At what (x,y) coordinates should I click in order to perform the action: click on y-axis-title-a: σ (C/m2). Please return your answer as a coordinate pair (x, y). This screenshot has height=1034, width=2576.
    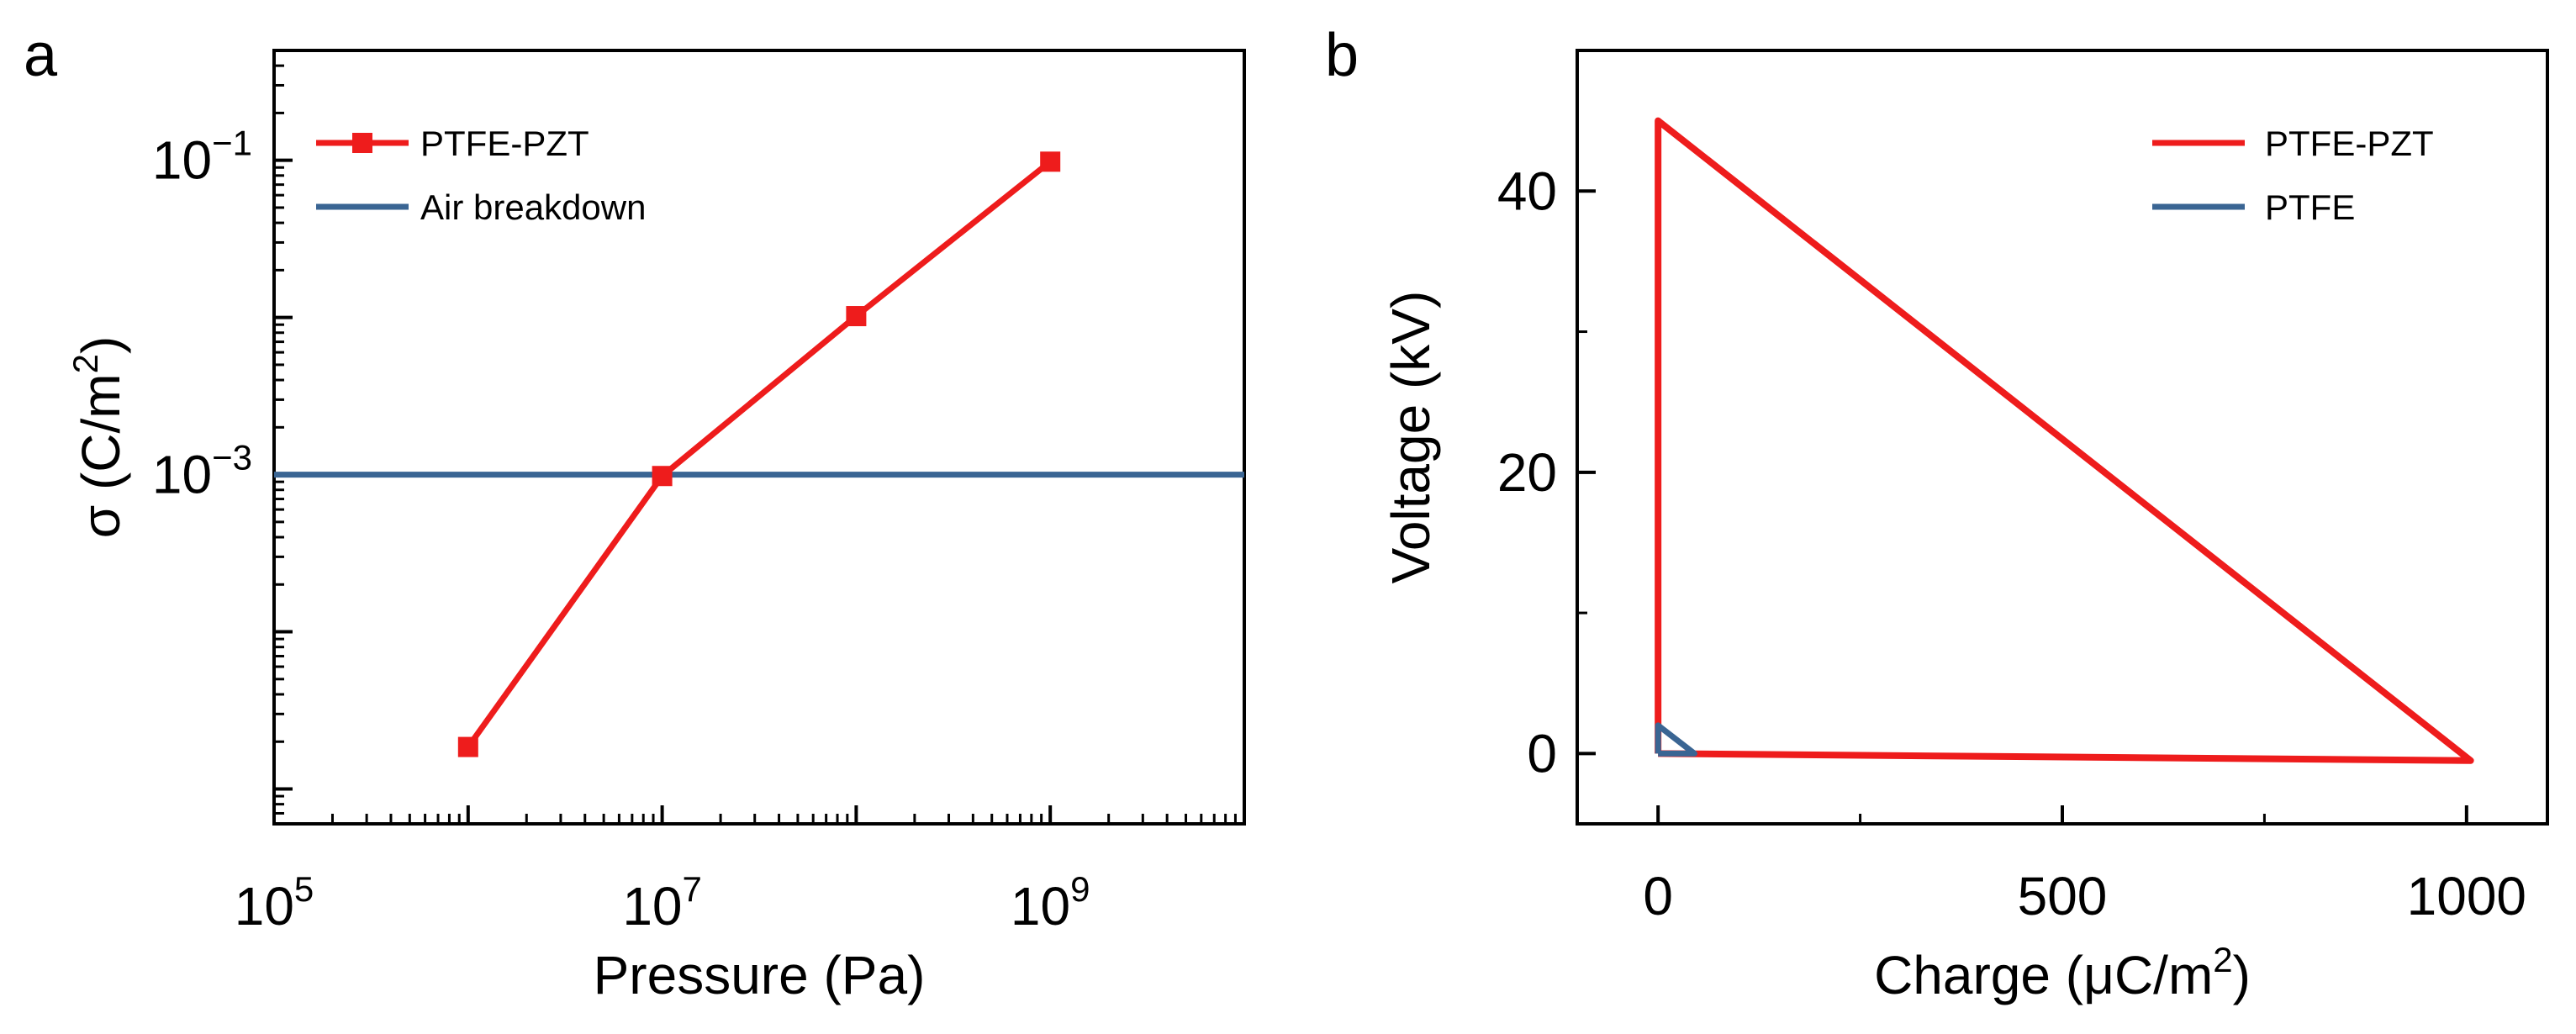
    Looking at the image, I should click on (99, 437).